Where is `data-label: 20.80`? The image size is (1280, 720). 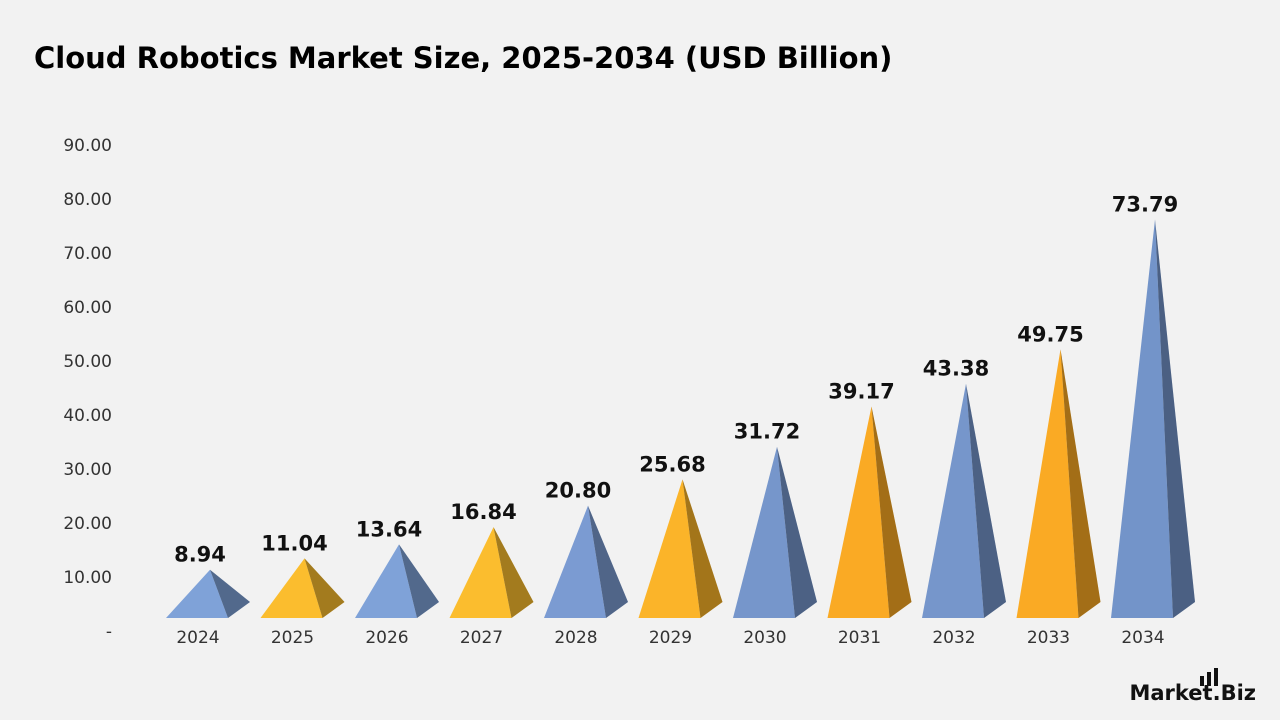 data-label: 20.80 is located at coordinates (578, 491).